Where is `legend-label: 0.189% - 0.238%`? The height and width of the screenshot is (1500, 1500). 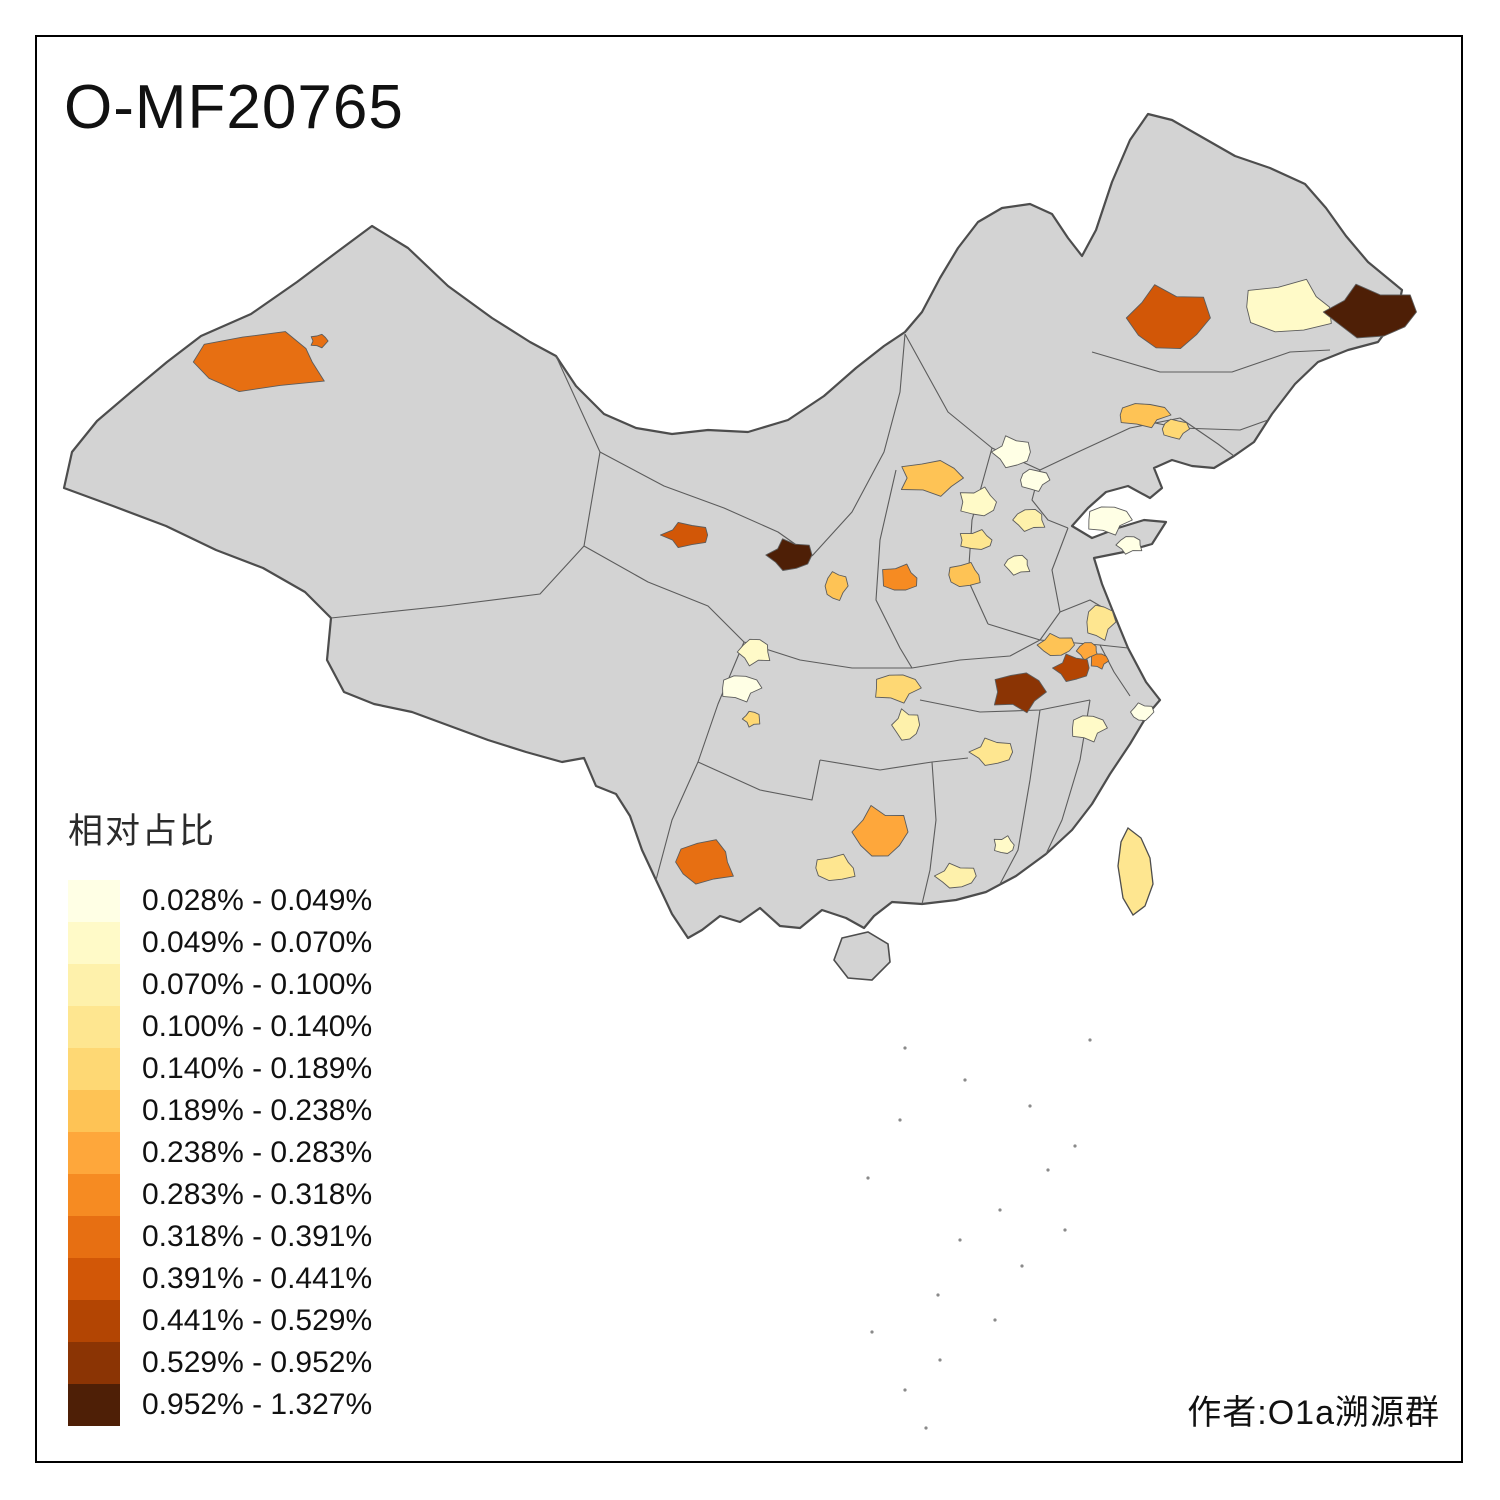 legend-label: 0.189% - 0.238% is located at coordinates (257, 1110).